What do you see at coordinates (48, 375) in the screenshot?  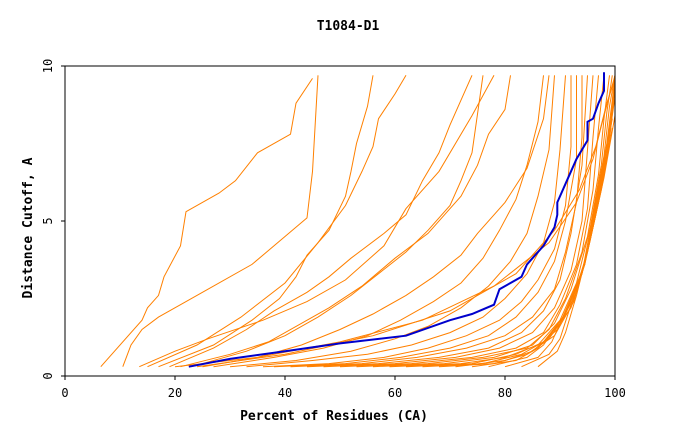 I see `y-tick-label-0: 0` at bounding box center [48, 375].